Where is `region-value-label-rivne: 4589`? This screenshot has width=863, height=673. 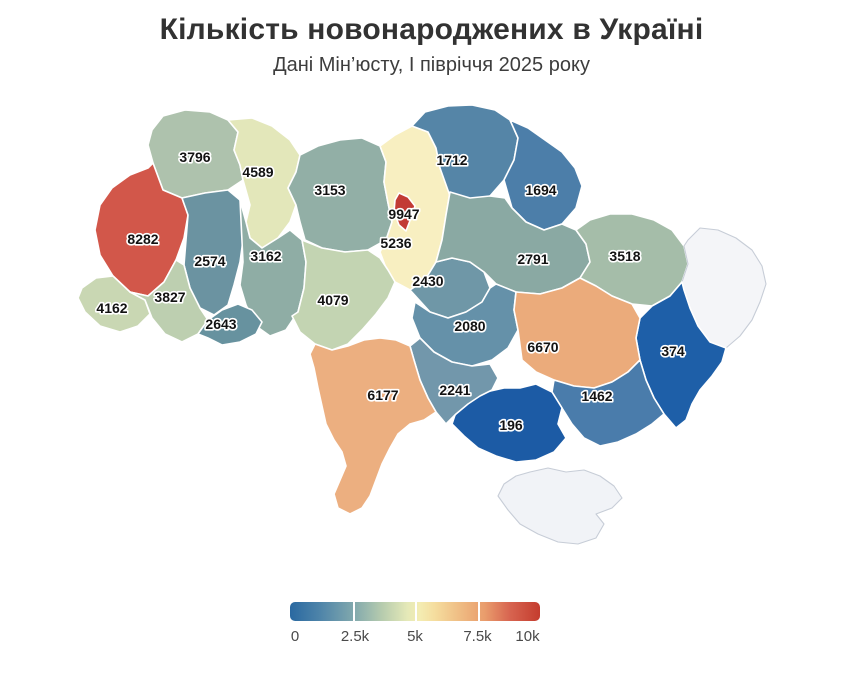
region-value-label-rivne: 4589 is located at coordinates (257, 172).